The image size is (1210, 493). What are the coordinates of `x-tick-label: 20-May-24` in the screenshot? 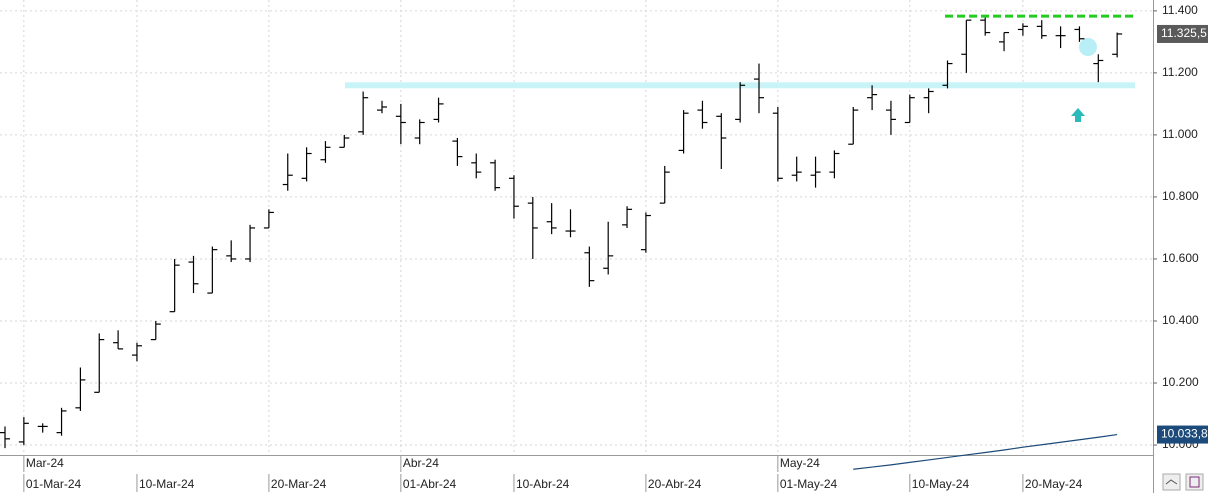 It's located at (1054, 484).